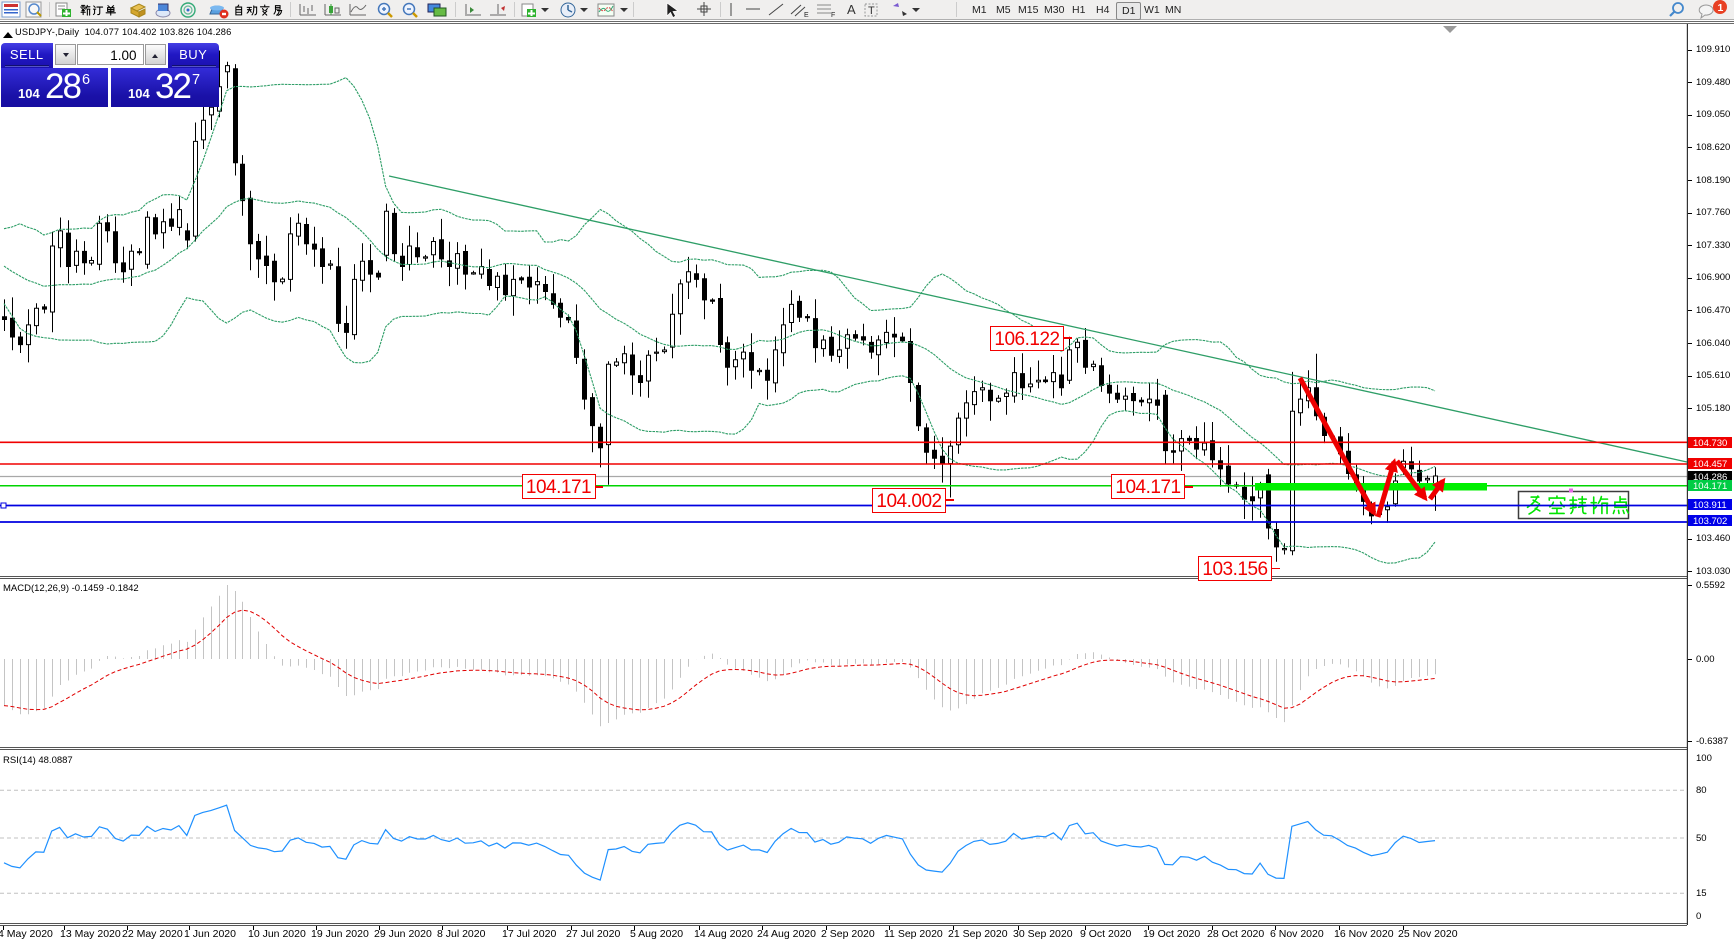  I want to click on svg-text: E, so click(806, 15).